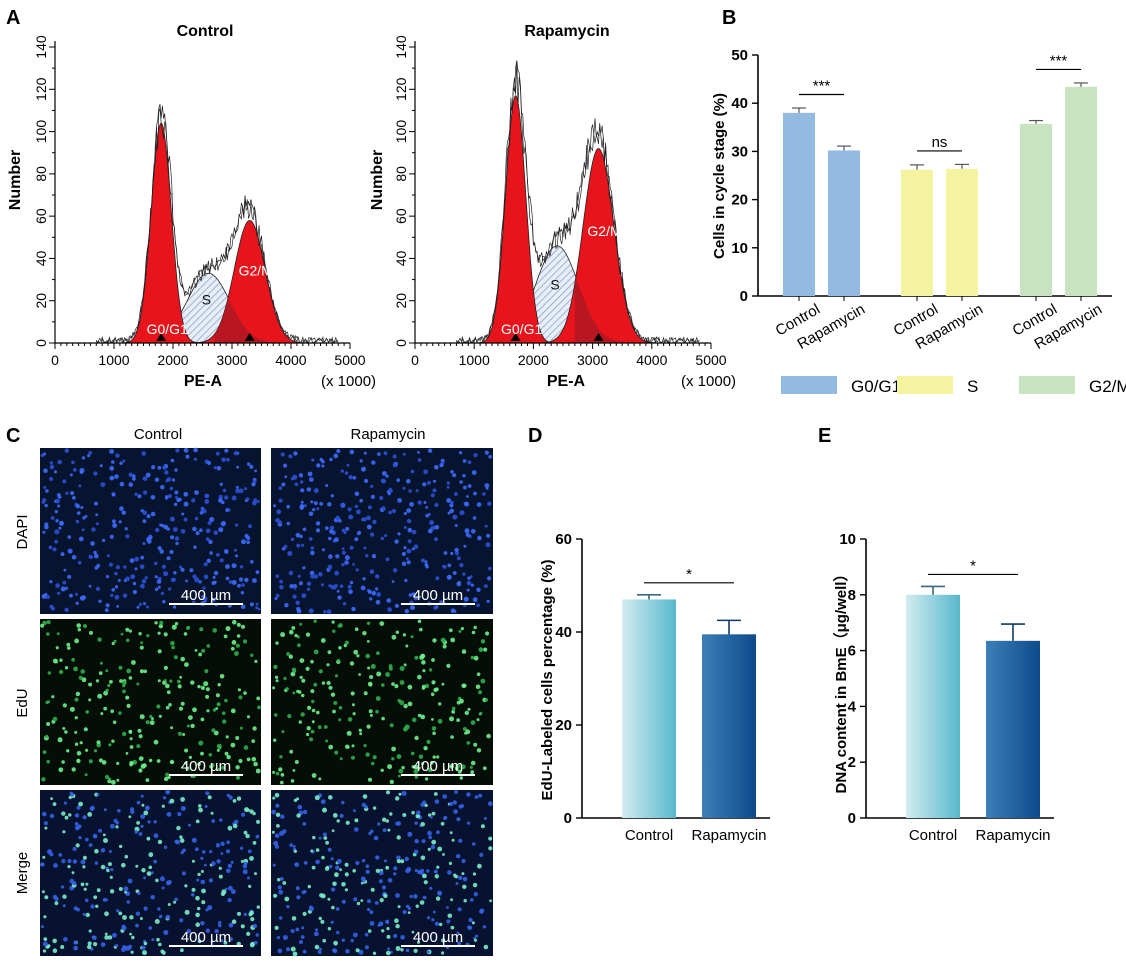 This screenshot has height=962, width=1126. Describe the element at coordinates (515, 219) in the screenshot. I see `g0g1-peak-fill` at that location.